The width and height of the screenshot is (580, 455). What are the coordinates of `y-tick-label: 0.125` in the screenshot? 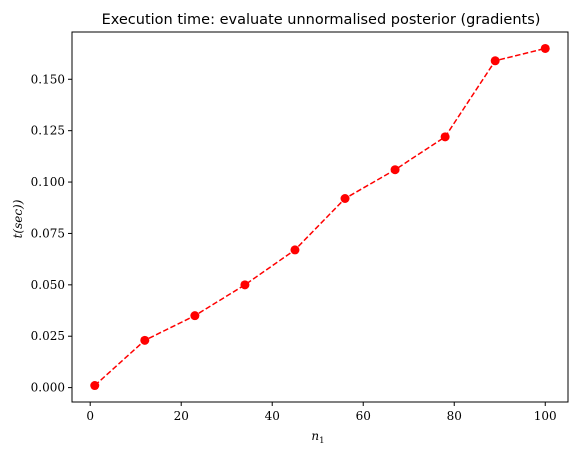 It's located at (48, 131).